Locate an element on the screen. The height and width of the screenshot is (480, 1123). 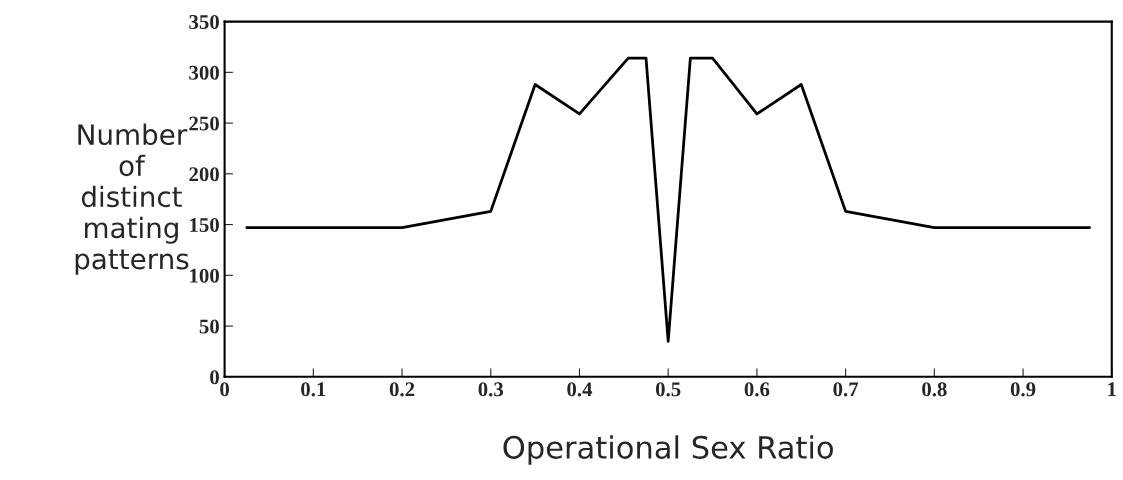
y-tick-label: 50 is located at coordinates (209, 326).